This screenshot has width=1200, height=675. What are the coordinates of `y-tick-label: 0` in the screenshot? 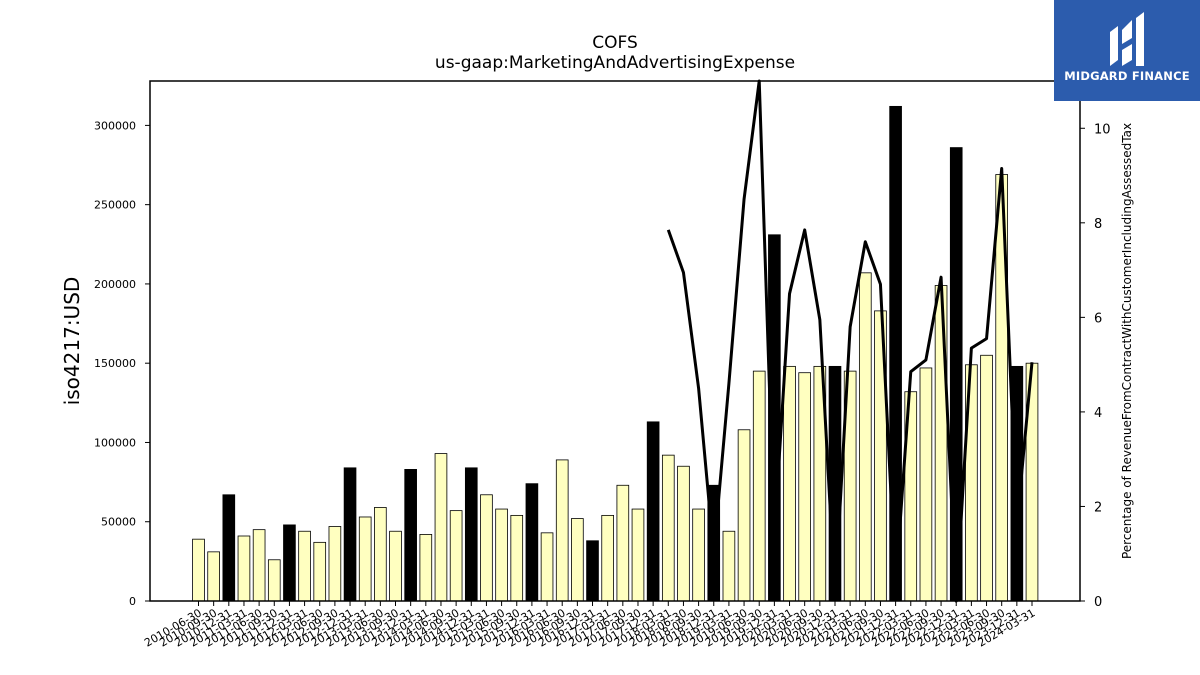 It's located at (132, 601).